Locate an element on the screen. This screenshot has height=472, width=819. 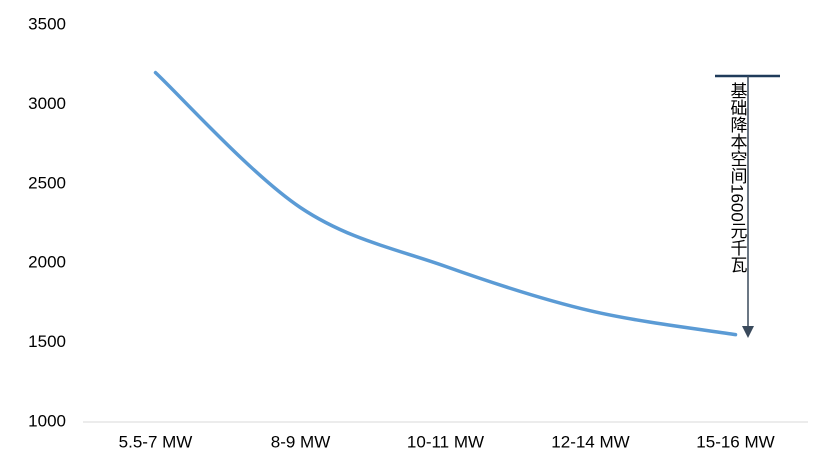
y-tick-label: 2000 is located at coordinates (47, 262).